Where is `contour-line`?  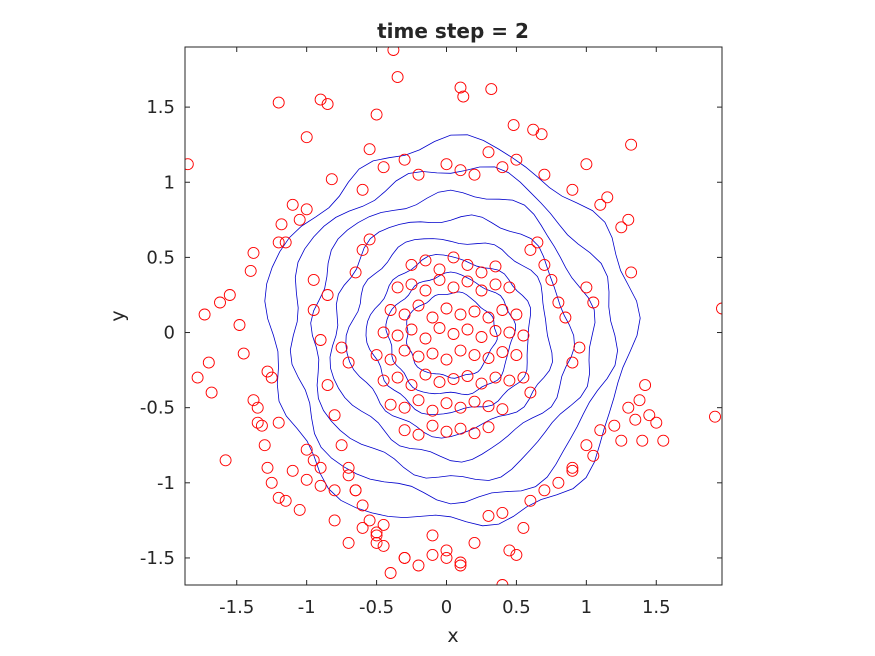 contour-line is located at coordinates (448, 334).